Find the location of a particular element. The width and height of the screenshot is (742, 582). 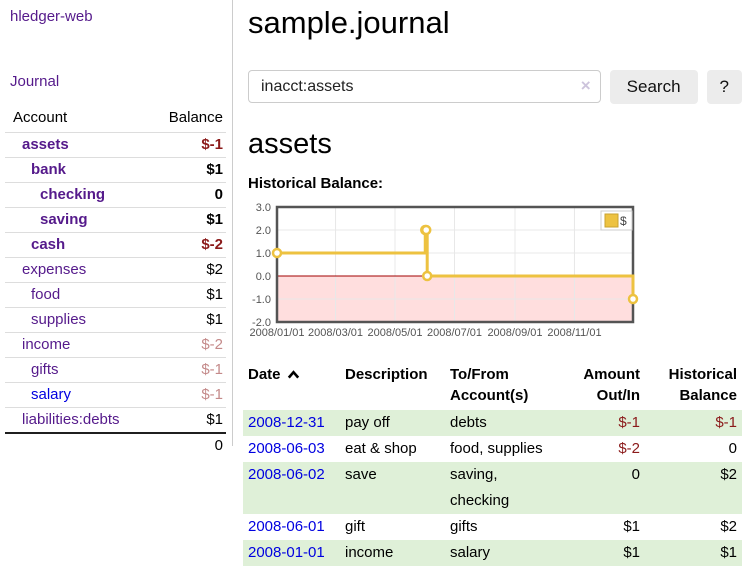

transaction-row: 2008-12-31 pay off debts $-1 $-1 is located at coordinates (492, 423).